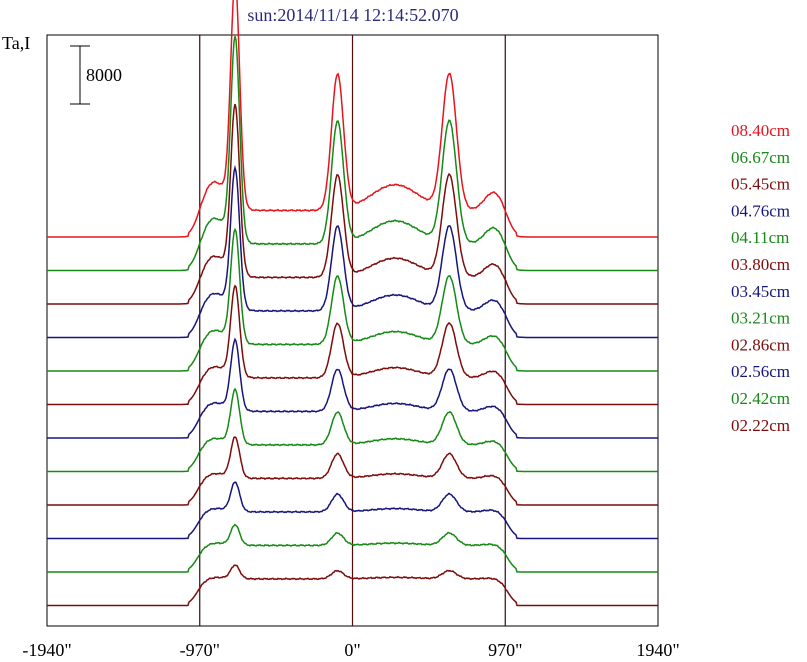 The image size is (807, 662). What do you see at coordinates (200, 650) in the screenshot?
I see `x-tick-label: -970"` at bounding box center [200, 650].